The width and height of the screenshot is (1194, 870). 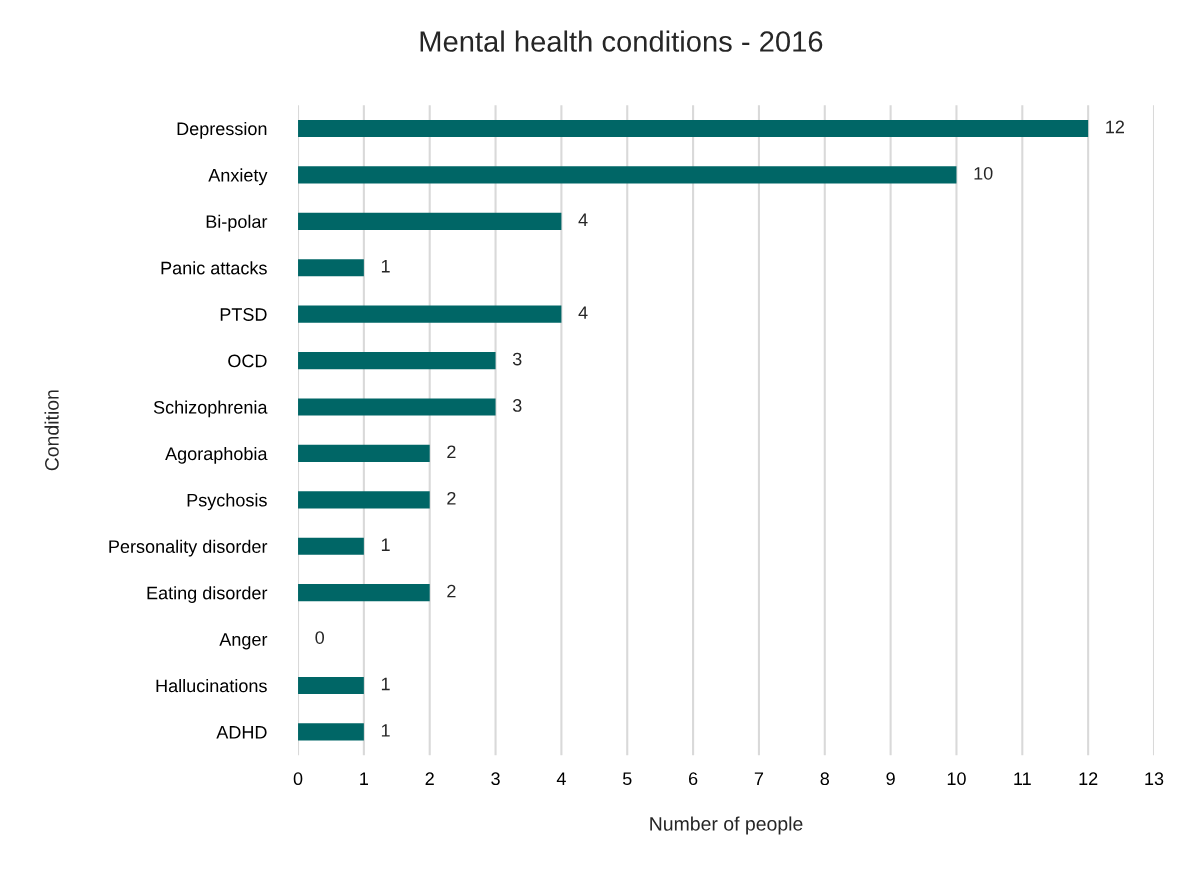 What do you see at coordinates (983, 173) in the screenshot?
I see `data-label: 10` at bounding box center [983, 173].